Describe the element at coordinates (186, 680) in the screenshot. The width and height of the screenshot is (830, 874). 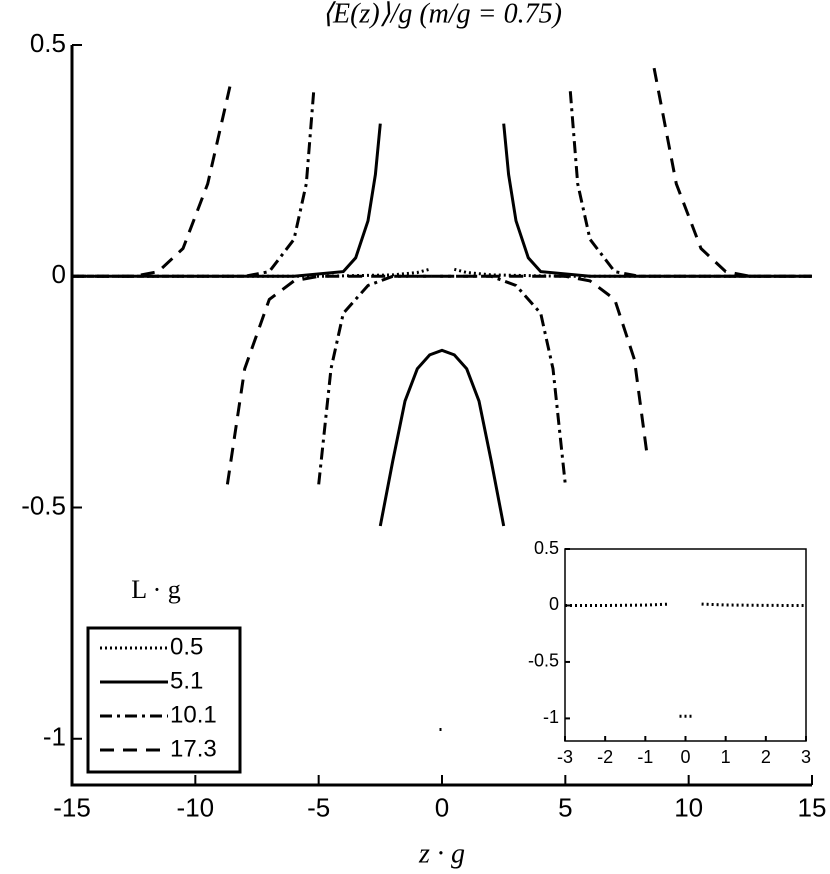
I see `legend-label: 5.1` at that location.